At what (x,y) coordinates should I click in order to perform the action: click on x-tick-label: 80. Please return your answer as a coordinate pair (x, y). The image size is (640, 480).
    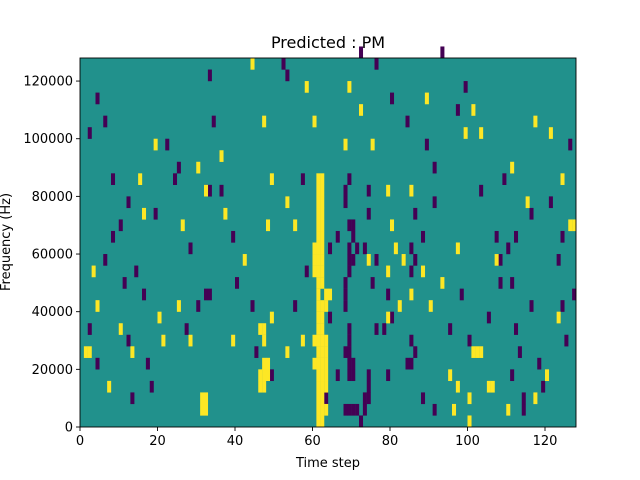
    Looking at the image, I should click on (390, 441).